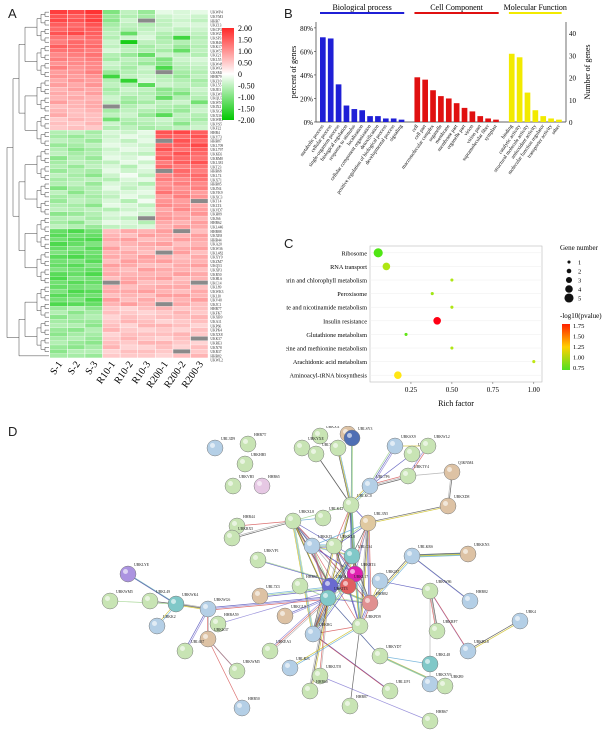  I want to click on color-legend-label: 1.50, so click(578, 337).